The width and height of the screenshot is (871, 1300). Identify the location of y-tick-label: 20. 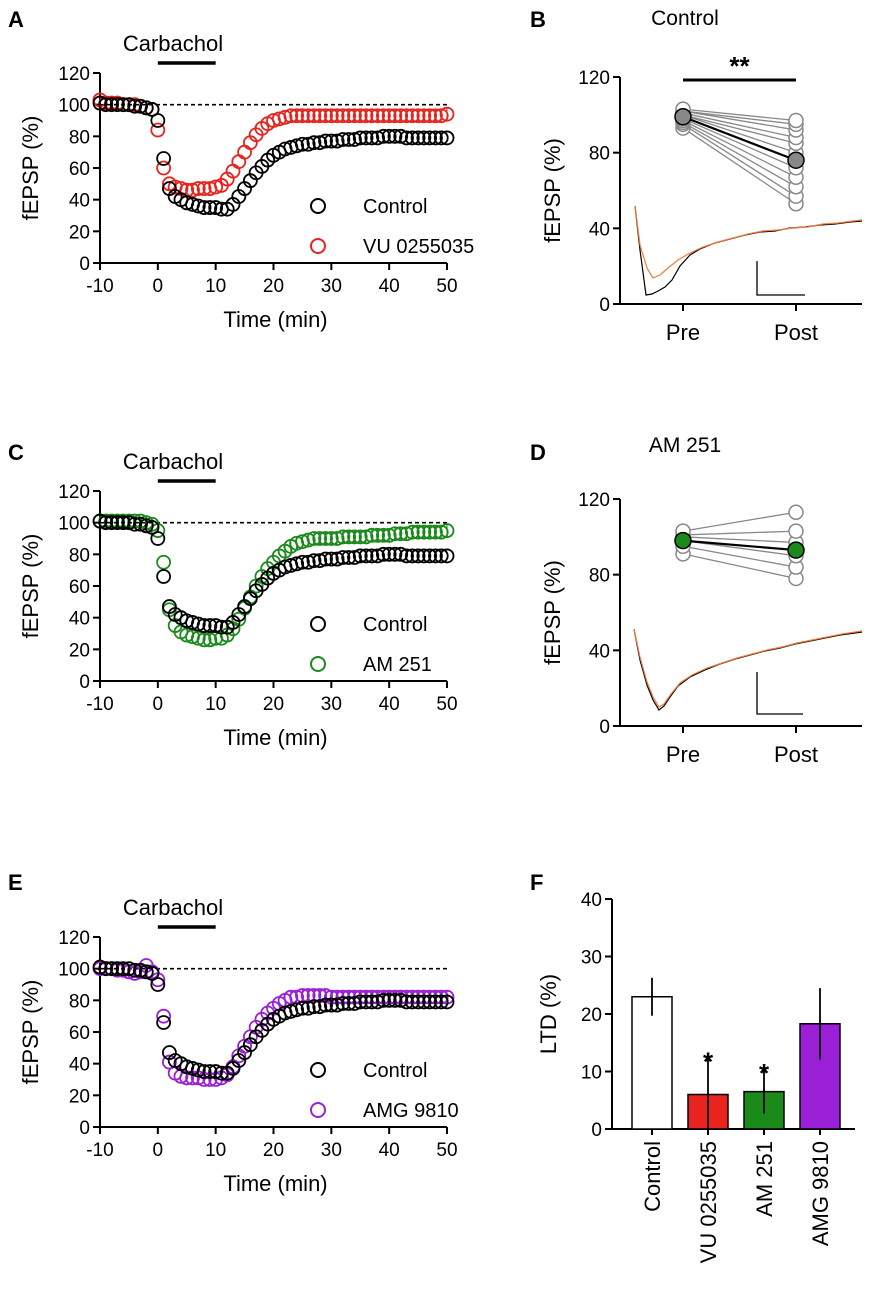
(79, 232).